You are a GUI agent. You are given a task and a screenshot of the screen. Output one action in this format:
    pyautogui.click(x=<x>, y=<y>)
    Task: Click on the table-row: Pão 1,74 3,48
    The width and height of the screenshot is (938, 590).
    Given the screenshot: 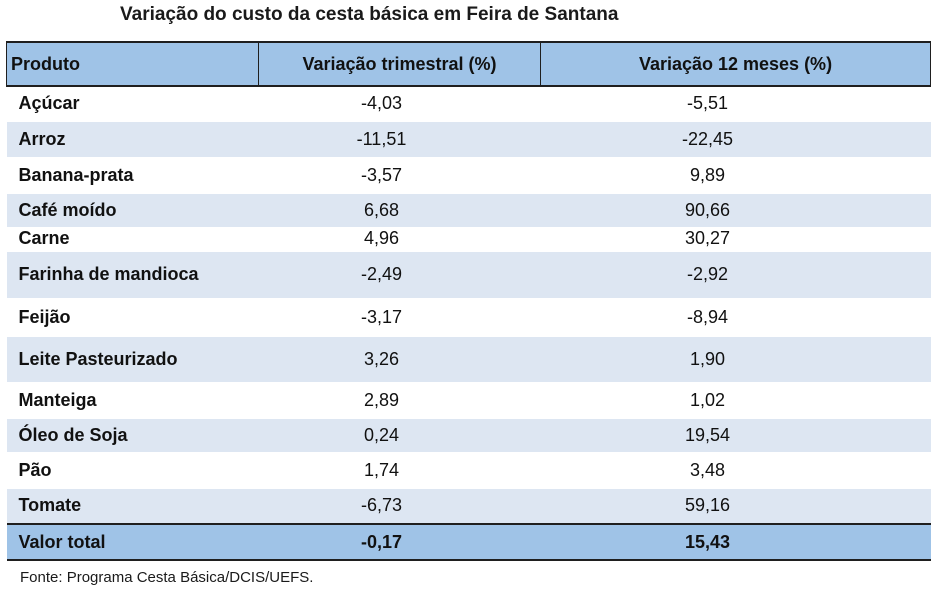 What is the action you would take?
    pyautogui.click(x=468, y=470)
    